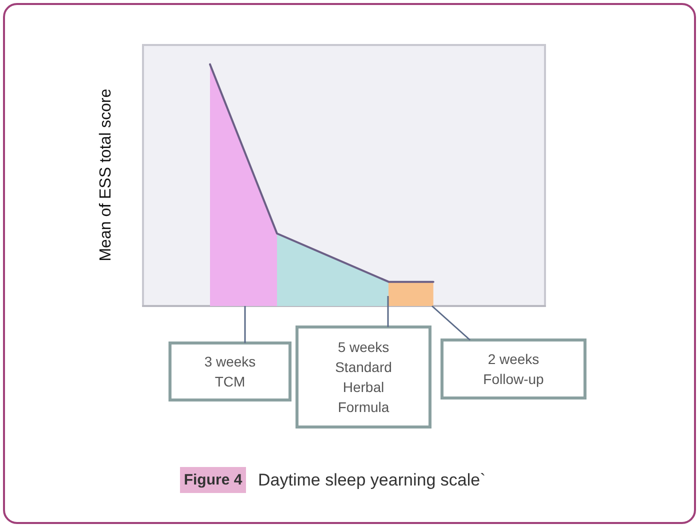 This screenshot has width=699, height=527. What do you see at coordinates (106, 175) in the screenshot?
I see `y-axis-title: Mean of ESS total score` at bounding box center [106, 175].